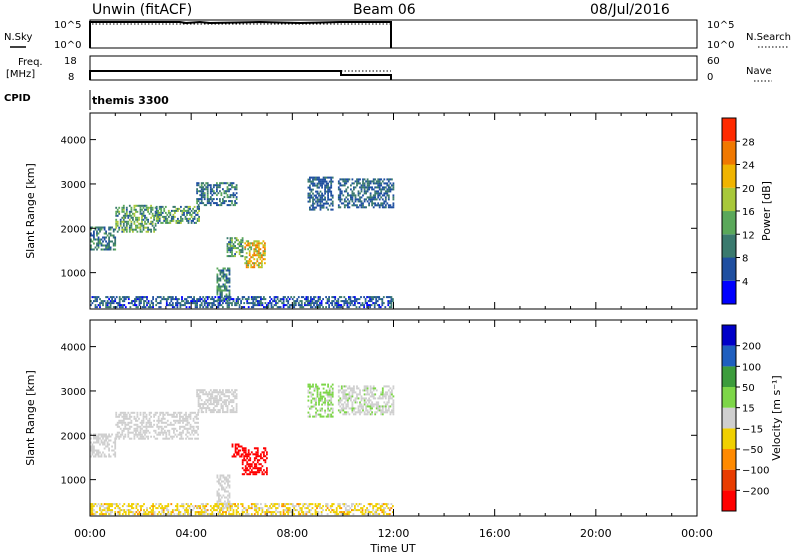  Describe the element at coordinates (729, 418) in the screenshot. I see `velocity-colorbar-frame` at that location.